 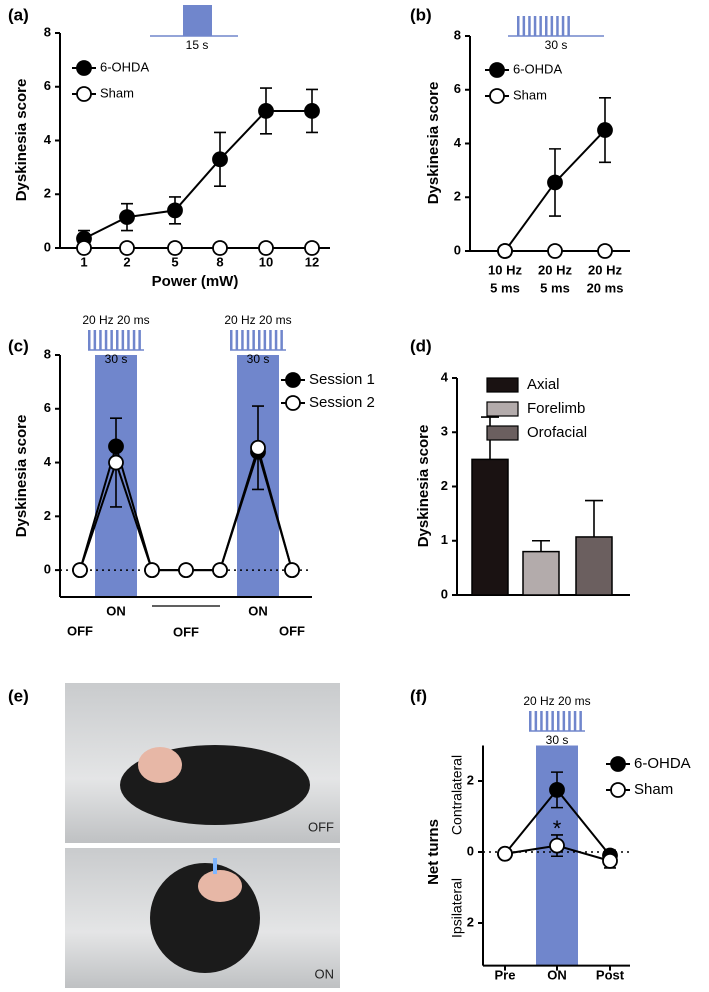 I want to click on x-tick-label: 20 Hz, so click(x=605, y=269).